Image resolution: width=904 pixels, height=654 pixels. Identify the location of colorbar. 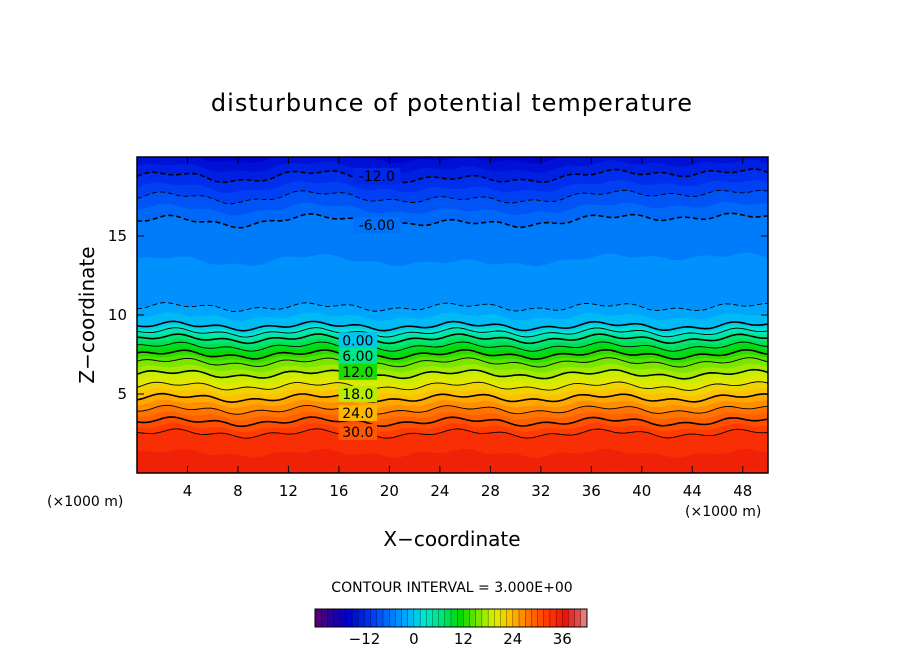
(451, 618).